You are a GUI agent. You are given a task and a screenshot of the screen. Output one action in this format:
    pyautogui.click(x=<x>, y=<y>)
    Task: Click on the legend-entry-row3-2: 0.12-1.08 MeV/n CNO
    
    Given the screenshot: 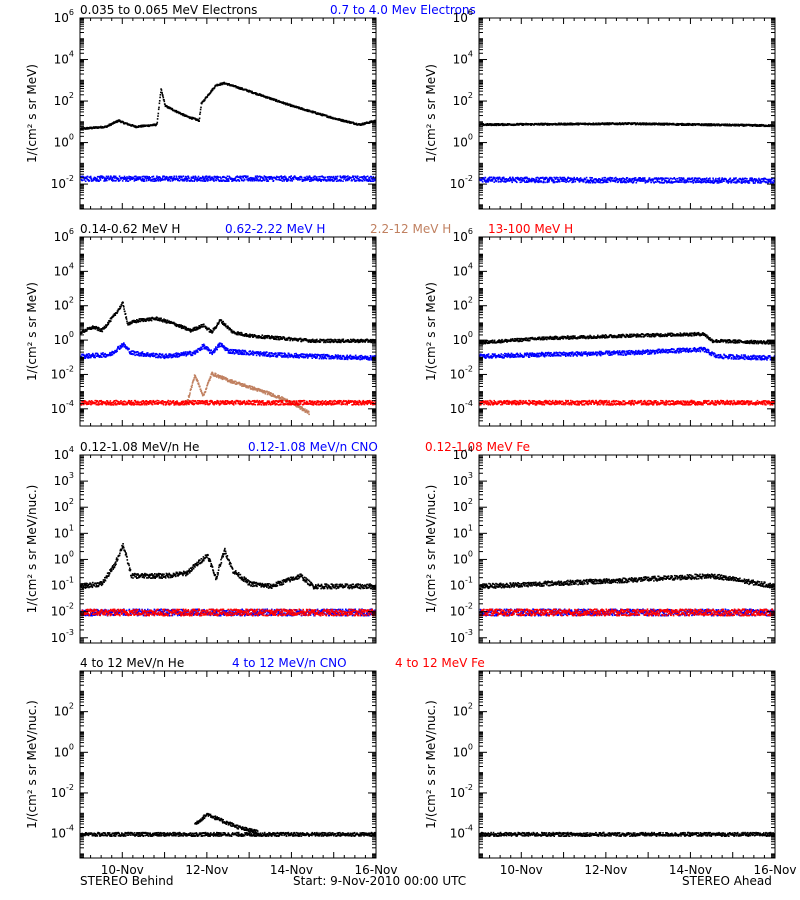 What is the action you would take?
    pyautogui.click(x=313, y=447)
    